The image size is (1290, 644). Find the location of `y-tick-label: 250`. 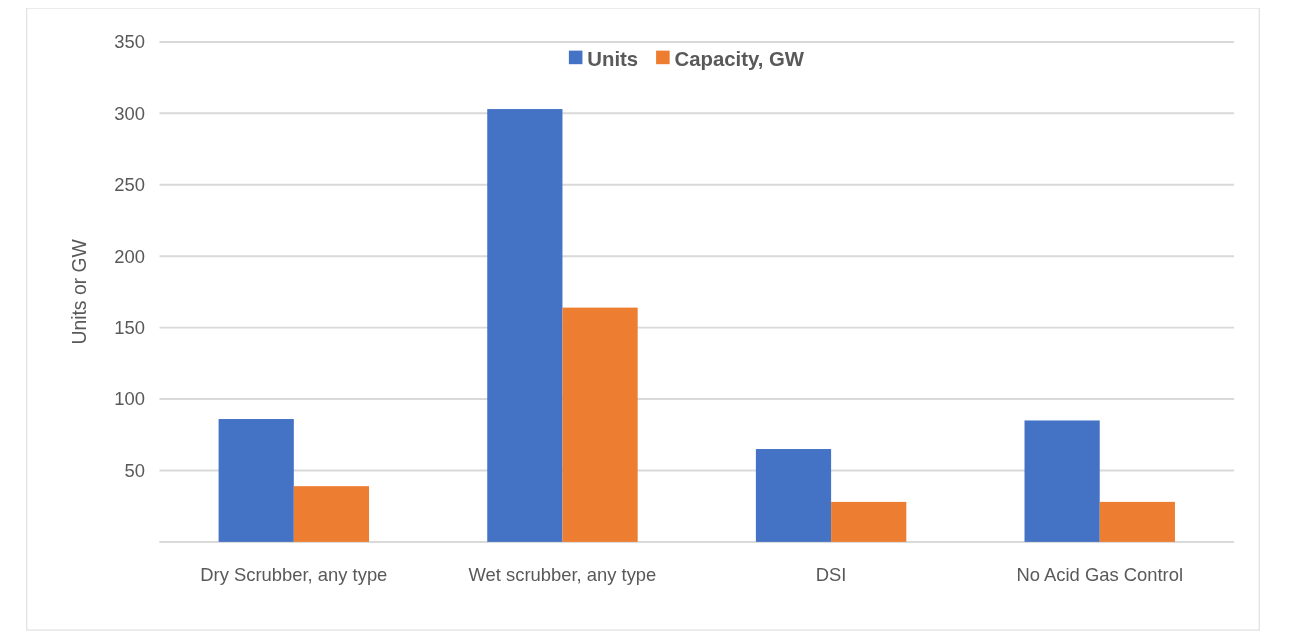

y-tick-label: 250 is located at coordinates (129, 185).